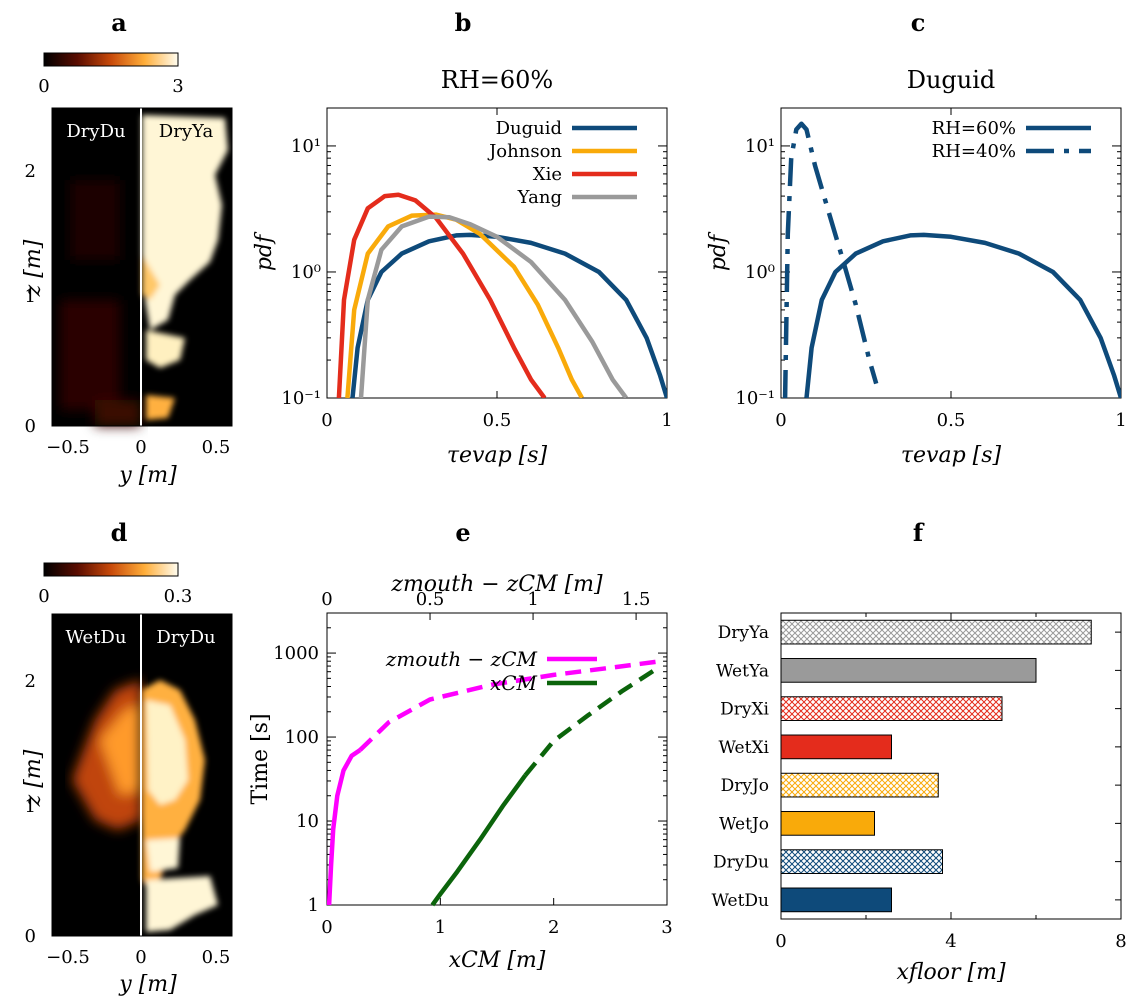 The width and height of the screenshot is (1127, 999). I want to click on chart-e-legend-label: zmouth − zCM, so click(461, 659).